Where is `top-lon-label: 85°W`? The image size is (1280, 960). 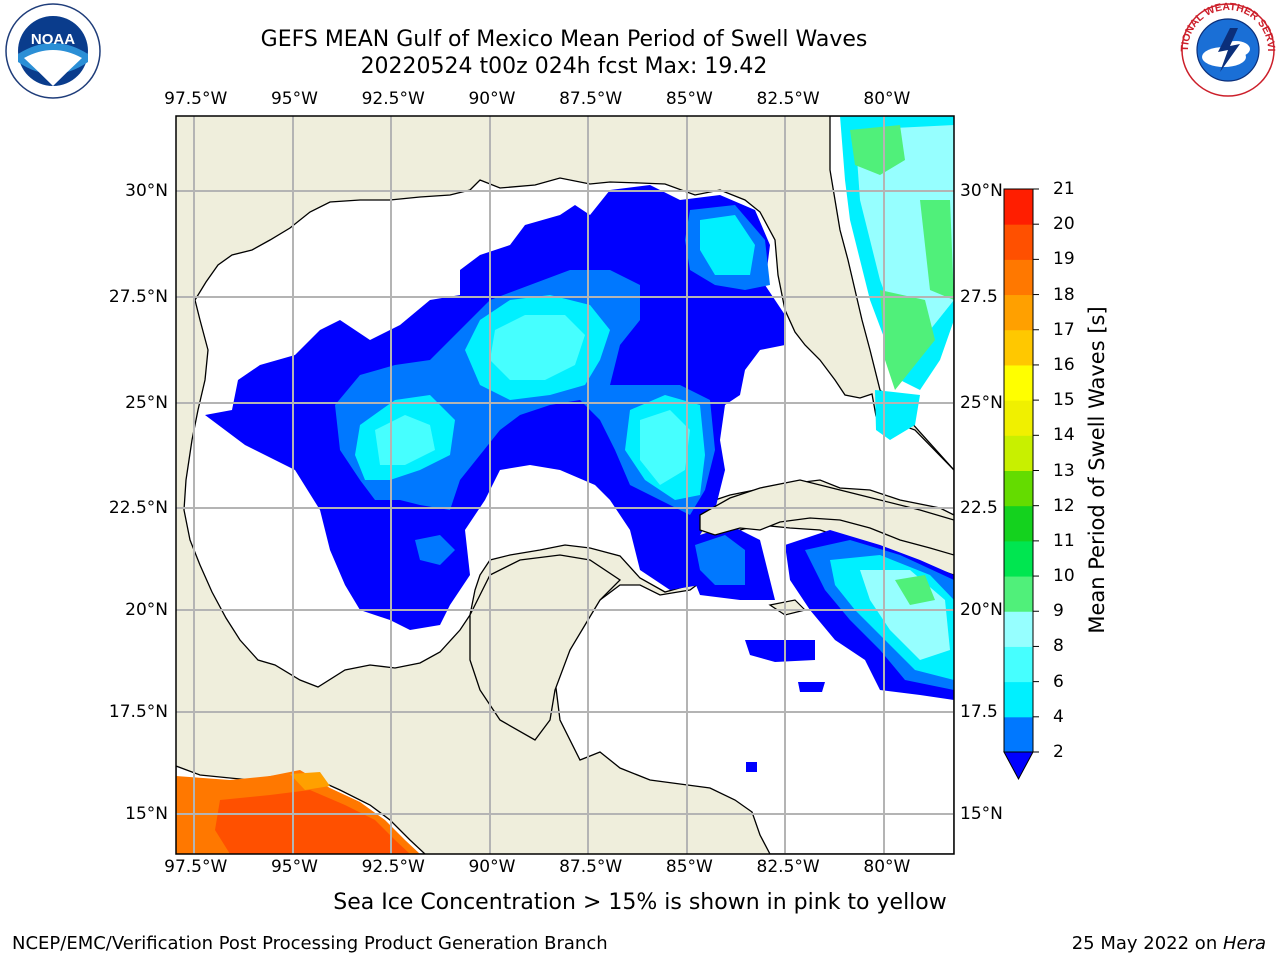 top-lon-label: 85°W is located at coordinates (689, 99).